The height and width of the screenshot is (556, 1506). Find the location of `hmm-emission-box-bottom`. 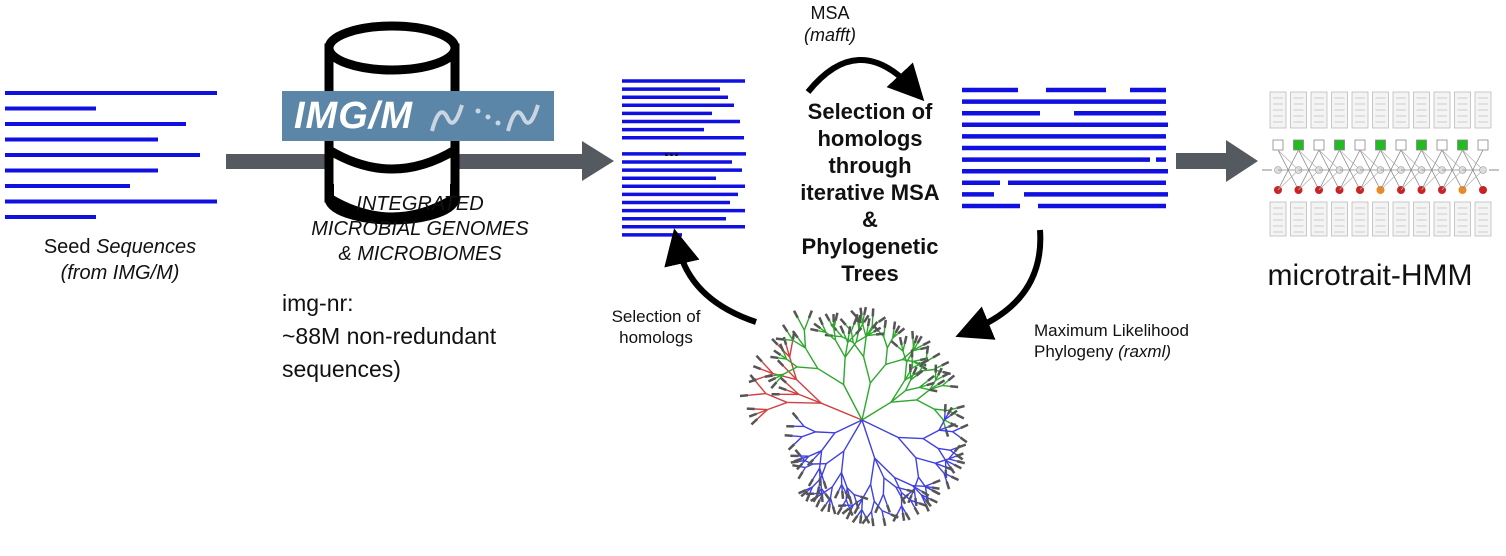

hmm-emission-box-bottom is located at coordinates (1339, 219).